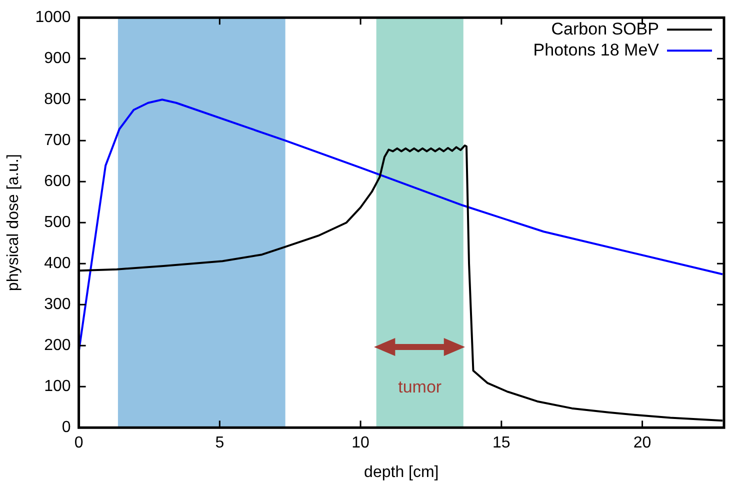  What do you see at coordinates (361, 443) in the screenshot?
I see `x-tick-label: 10` at bounding box center [361, 443].